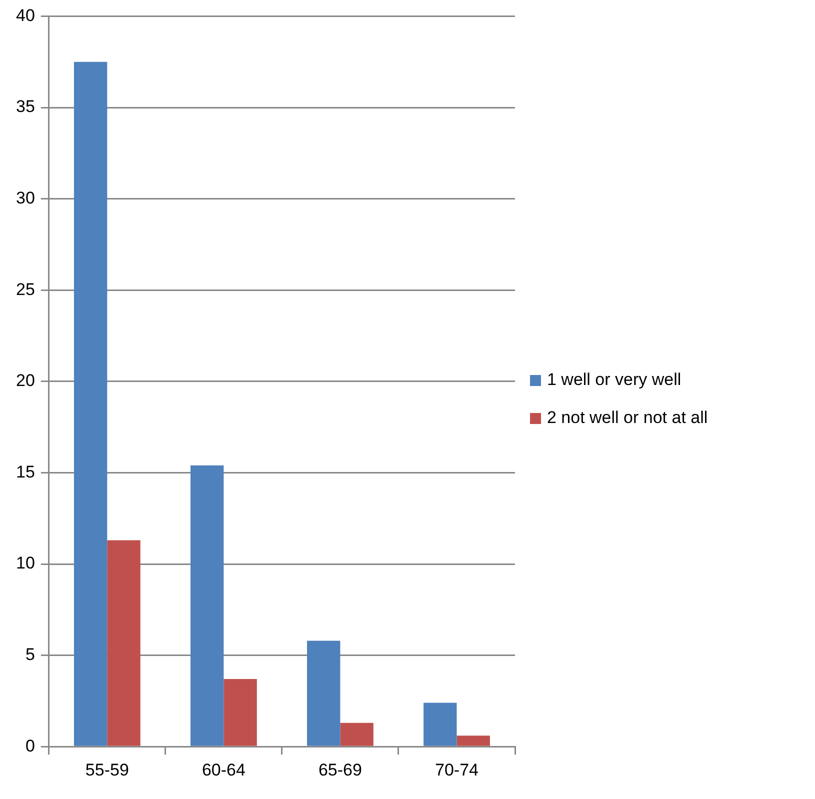 The height and width of the screenshot is (799, 815). I want to click on y-tick-label: 5, so click(30, 654).